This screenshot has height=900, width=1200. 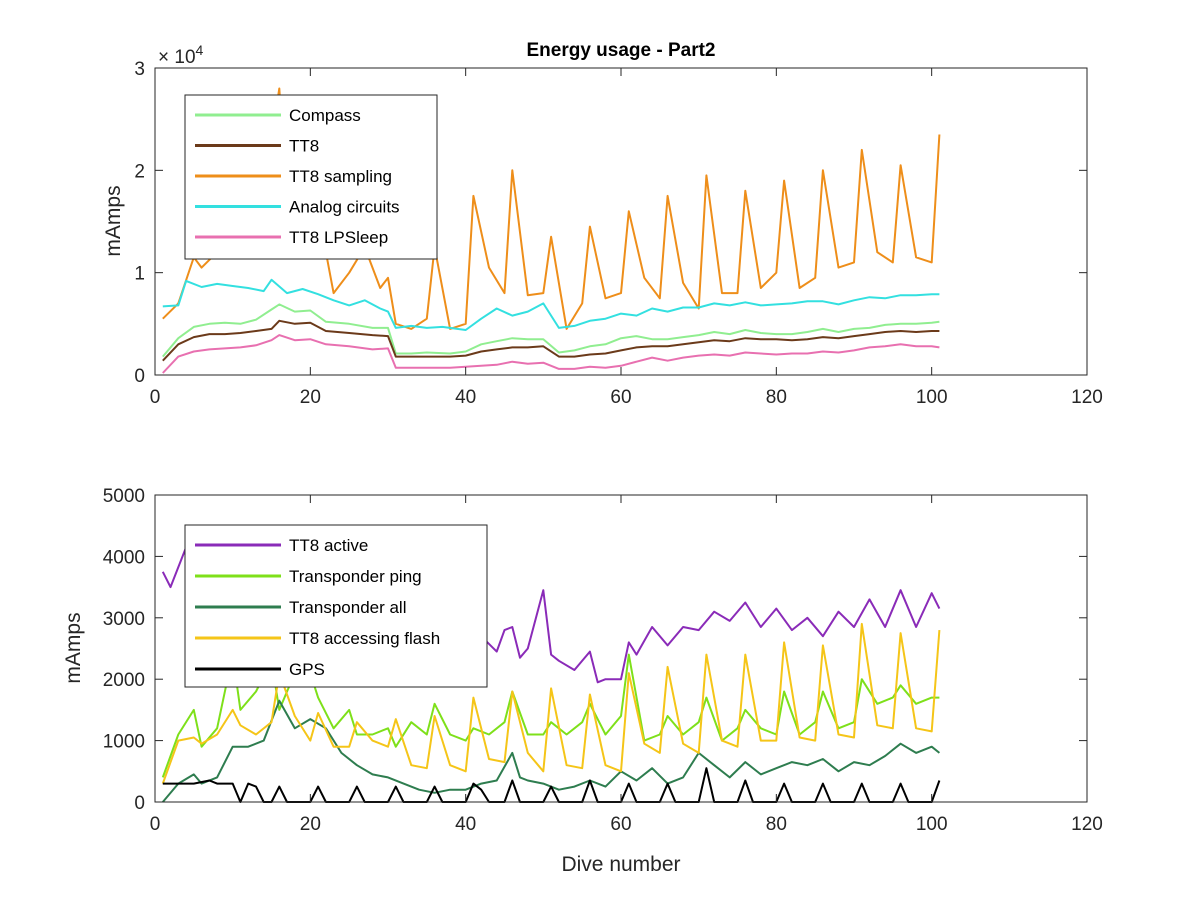 What do you see at coordinates (307, 669) in the screenshot?
I see `legend-entry: GPS` at bounding box center [307, 669].